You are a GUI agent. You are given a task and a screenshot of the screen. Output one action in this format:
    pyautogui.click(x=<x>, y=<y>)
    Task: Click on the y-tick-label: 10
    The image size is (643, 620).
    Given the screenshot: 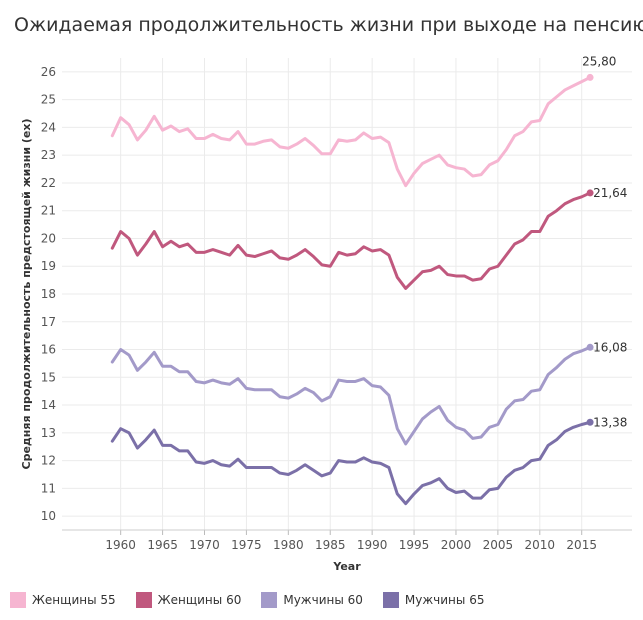 What is the action you would take?
    pyautogui.click(x=48, y=516)
    